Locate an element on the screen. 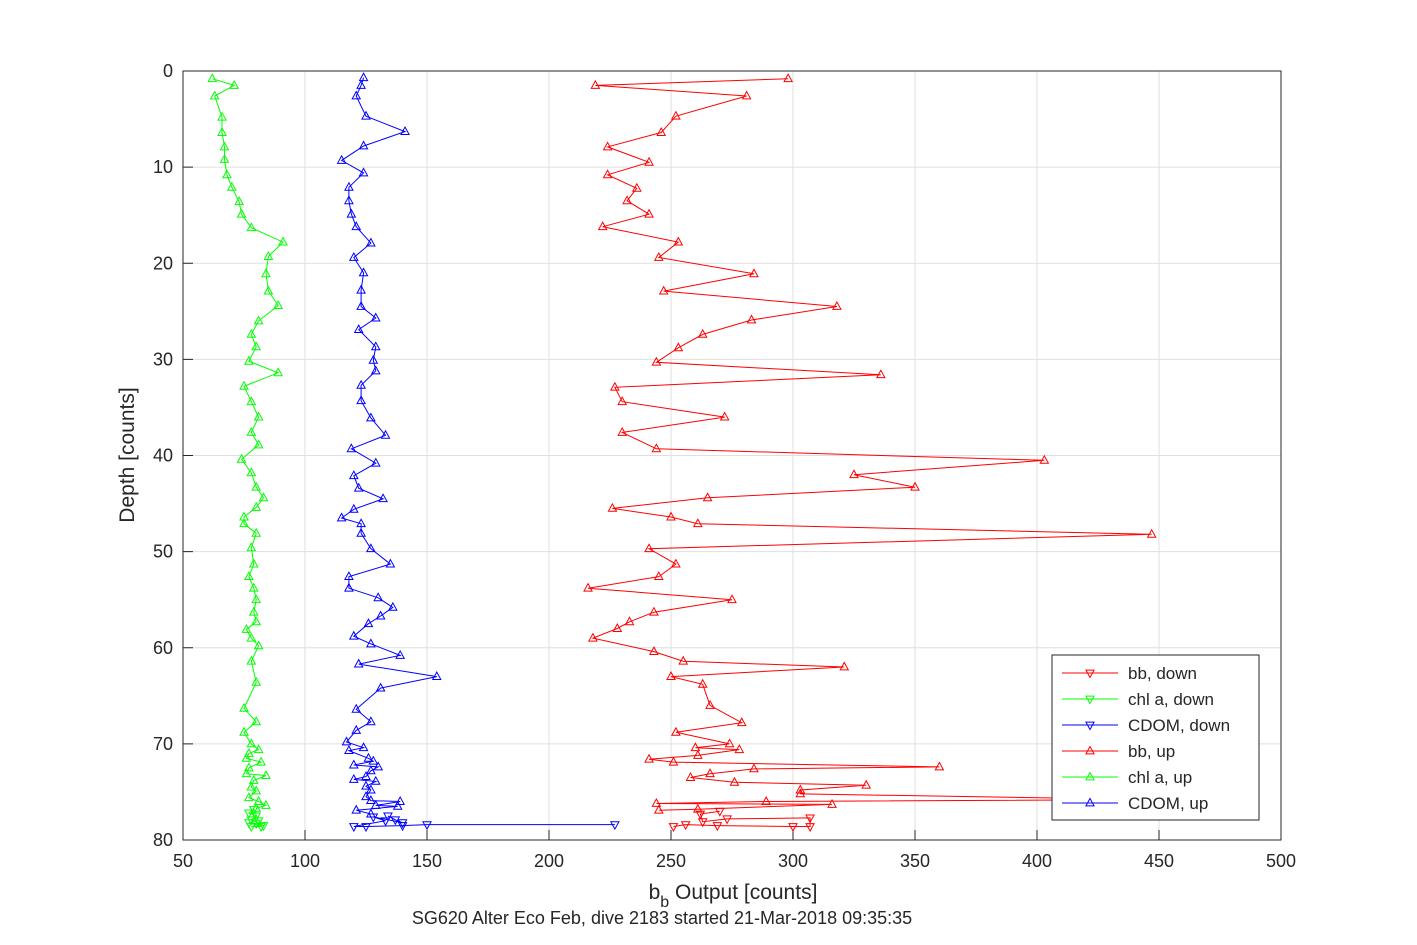 This screenshot has height=945, width=1417. legend-item: CDOM, down is located at coordinates (1146, 725).